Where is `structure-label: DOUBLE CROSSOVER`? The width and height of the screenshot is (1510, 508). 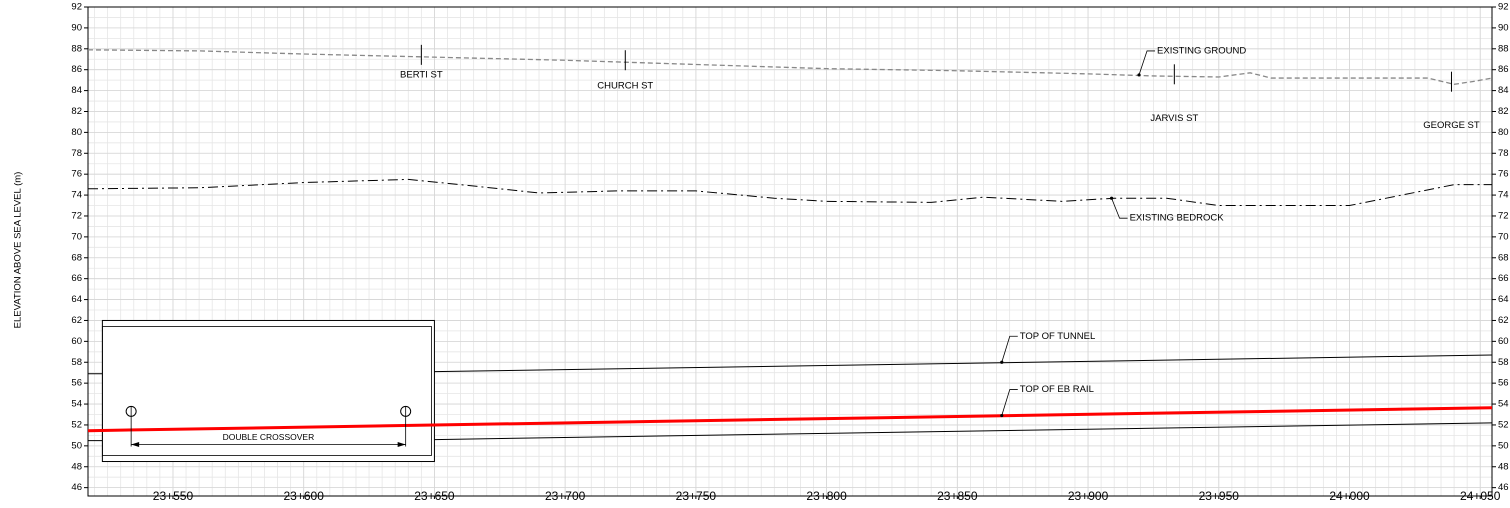 structure-label: DOUBLE CROSSOVER is located at coordinates (269, 437).